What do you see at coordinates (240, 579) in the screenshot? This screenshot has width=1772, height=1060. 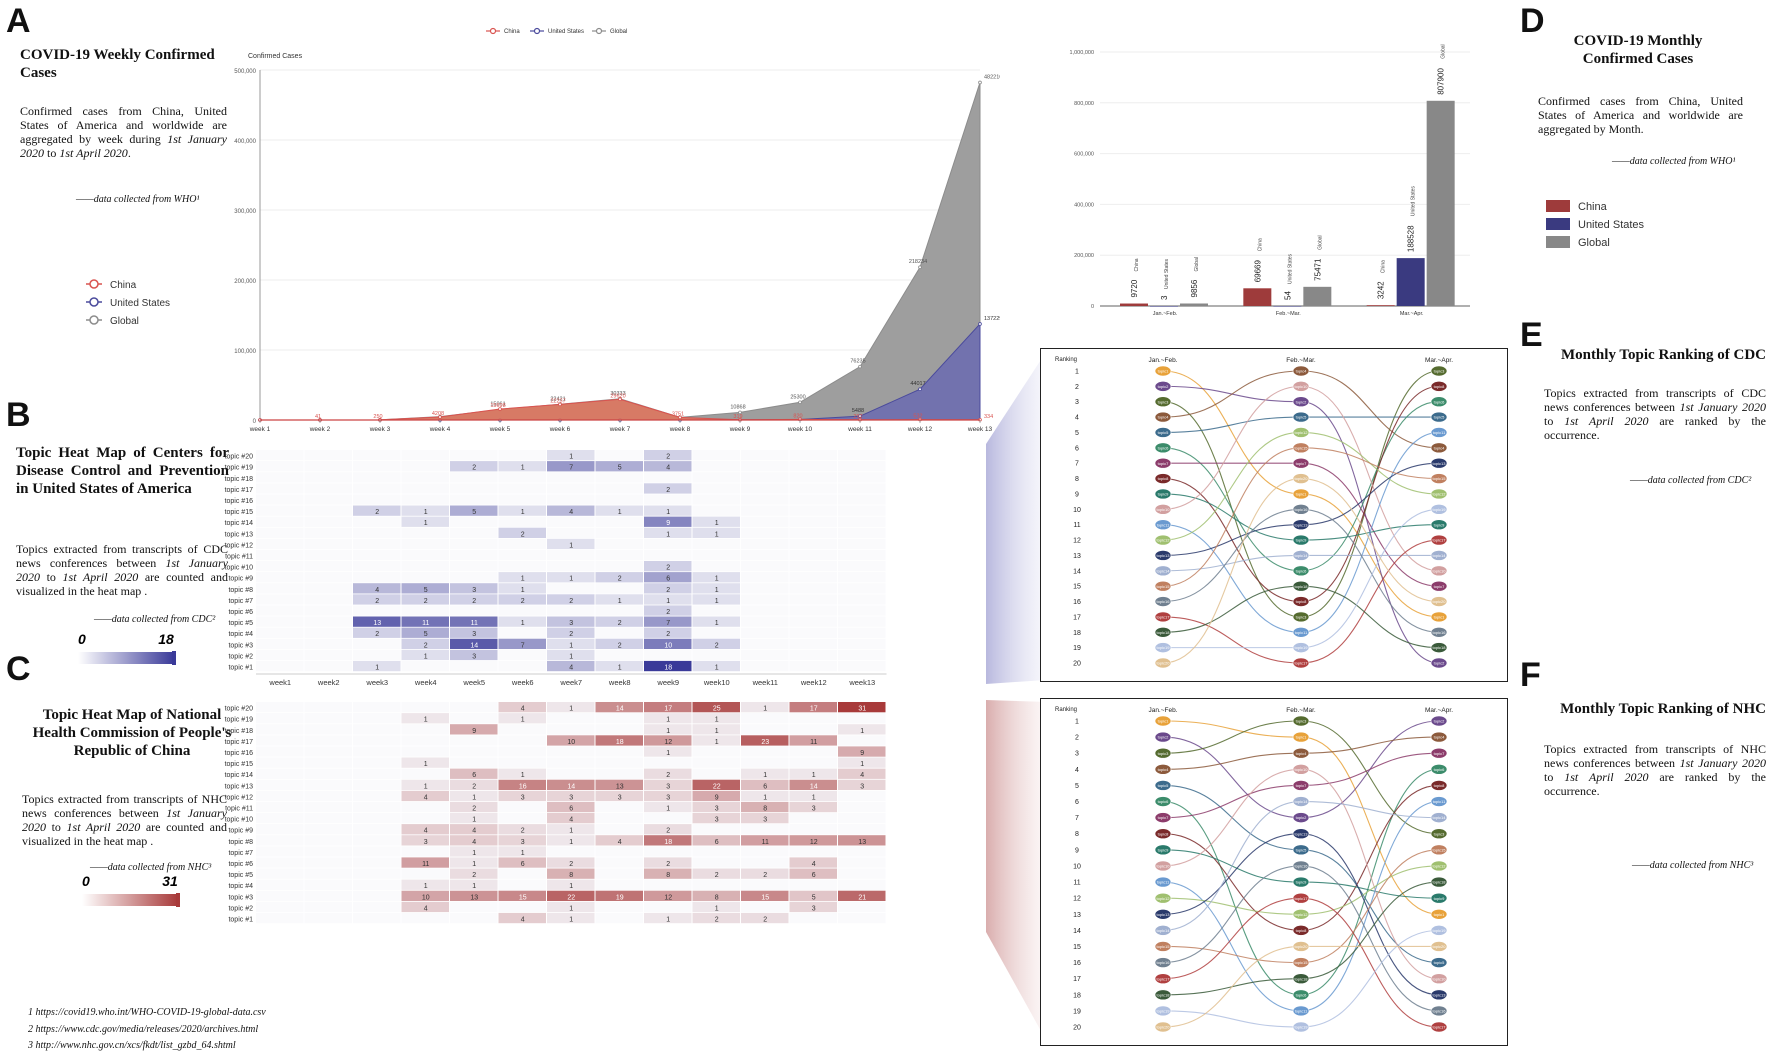 I see `y-tick-label: topic #9` at bounding box center [240, 579].